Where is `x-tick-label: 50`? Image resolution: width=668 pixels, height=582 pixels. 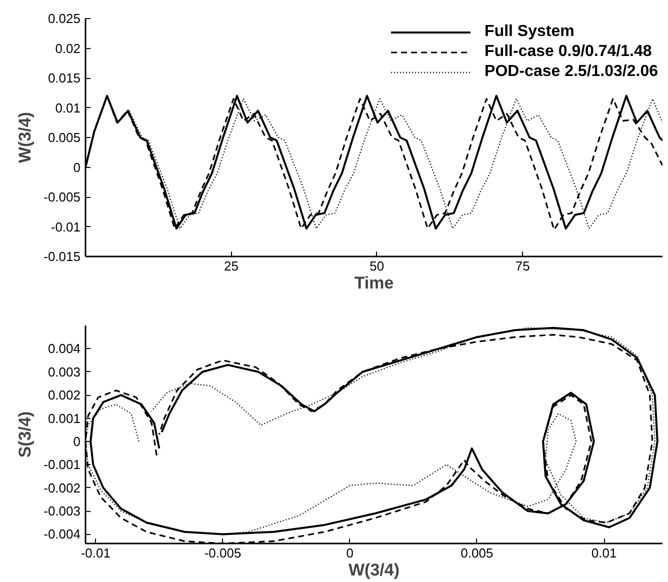
x-tick-label: 50 is located at coordinates (377, 266).